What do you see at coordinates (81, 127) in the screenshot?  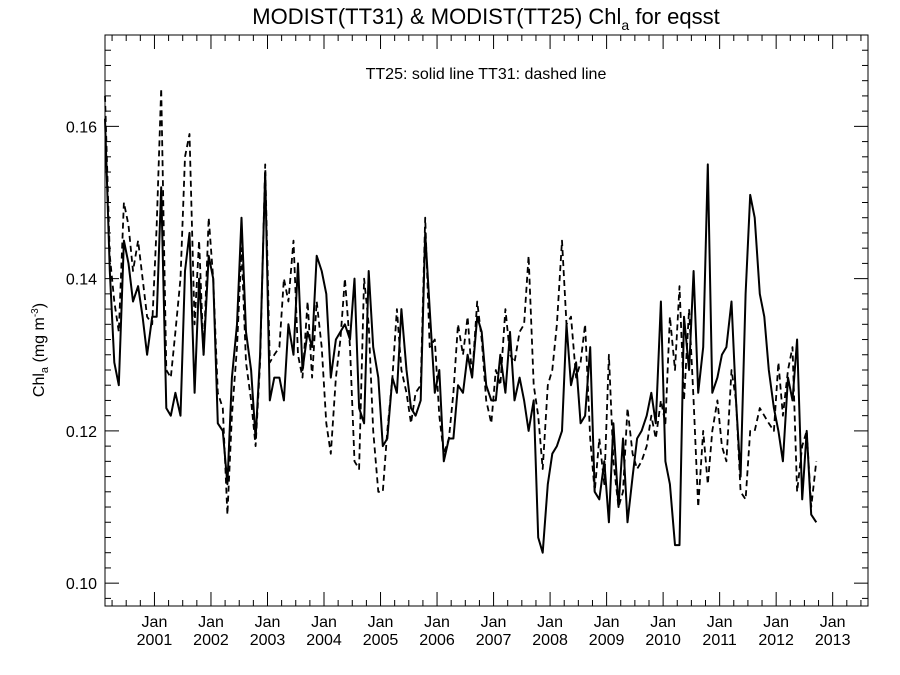 I see `y-tick-label: 0.16` at bounding box center [81, 127].